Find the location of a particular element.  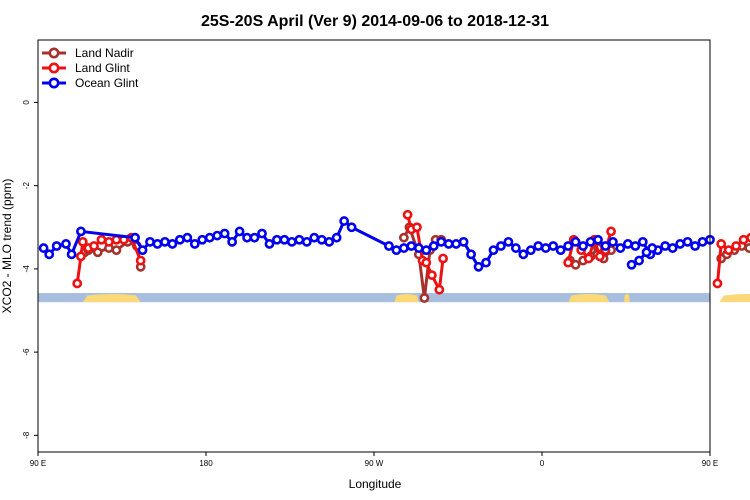

legend-label: Land Nadir is located at coordinates (104, 53).